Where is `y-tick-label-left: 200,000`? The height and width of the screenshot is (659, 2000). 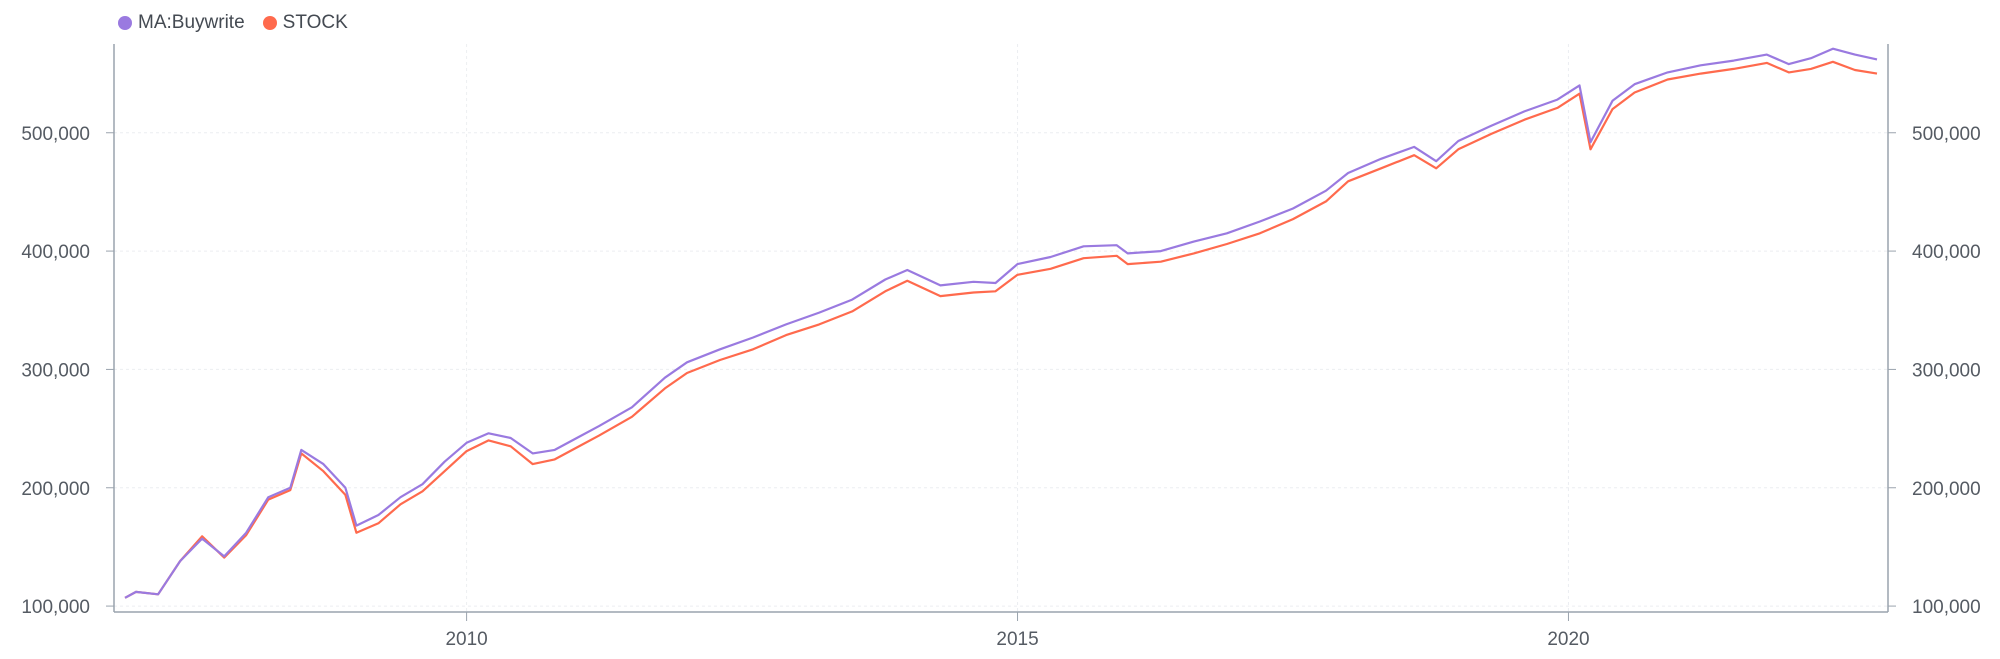
y-tick-label-left: 200,000 is located at coordinates (55, 489).